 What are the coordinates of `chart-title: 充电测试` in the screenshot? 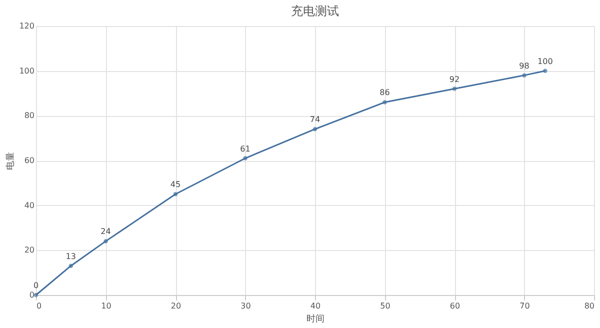 It's located at (315, 11).